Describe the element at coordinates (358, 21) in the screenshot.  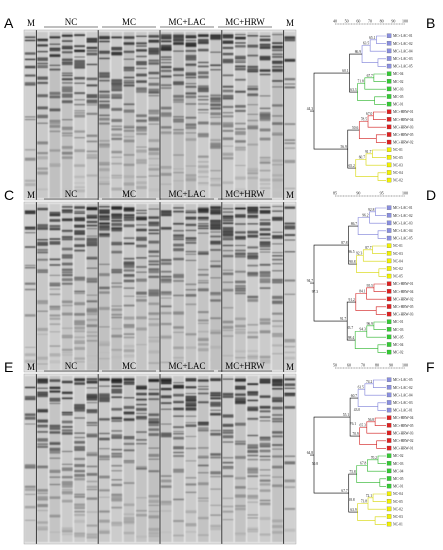
I see `scale-tick-label: 60` at that location.